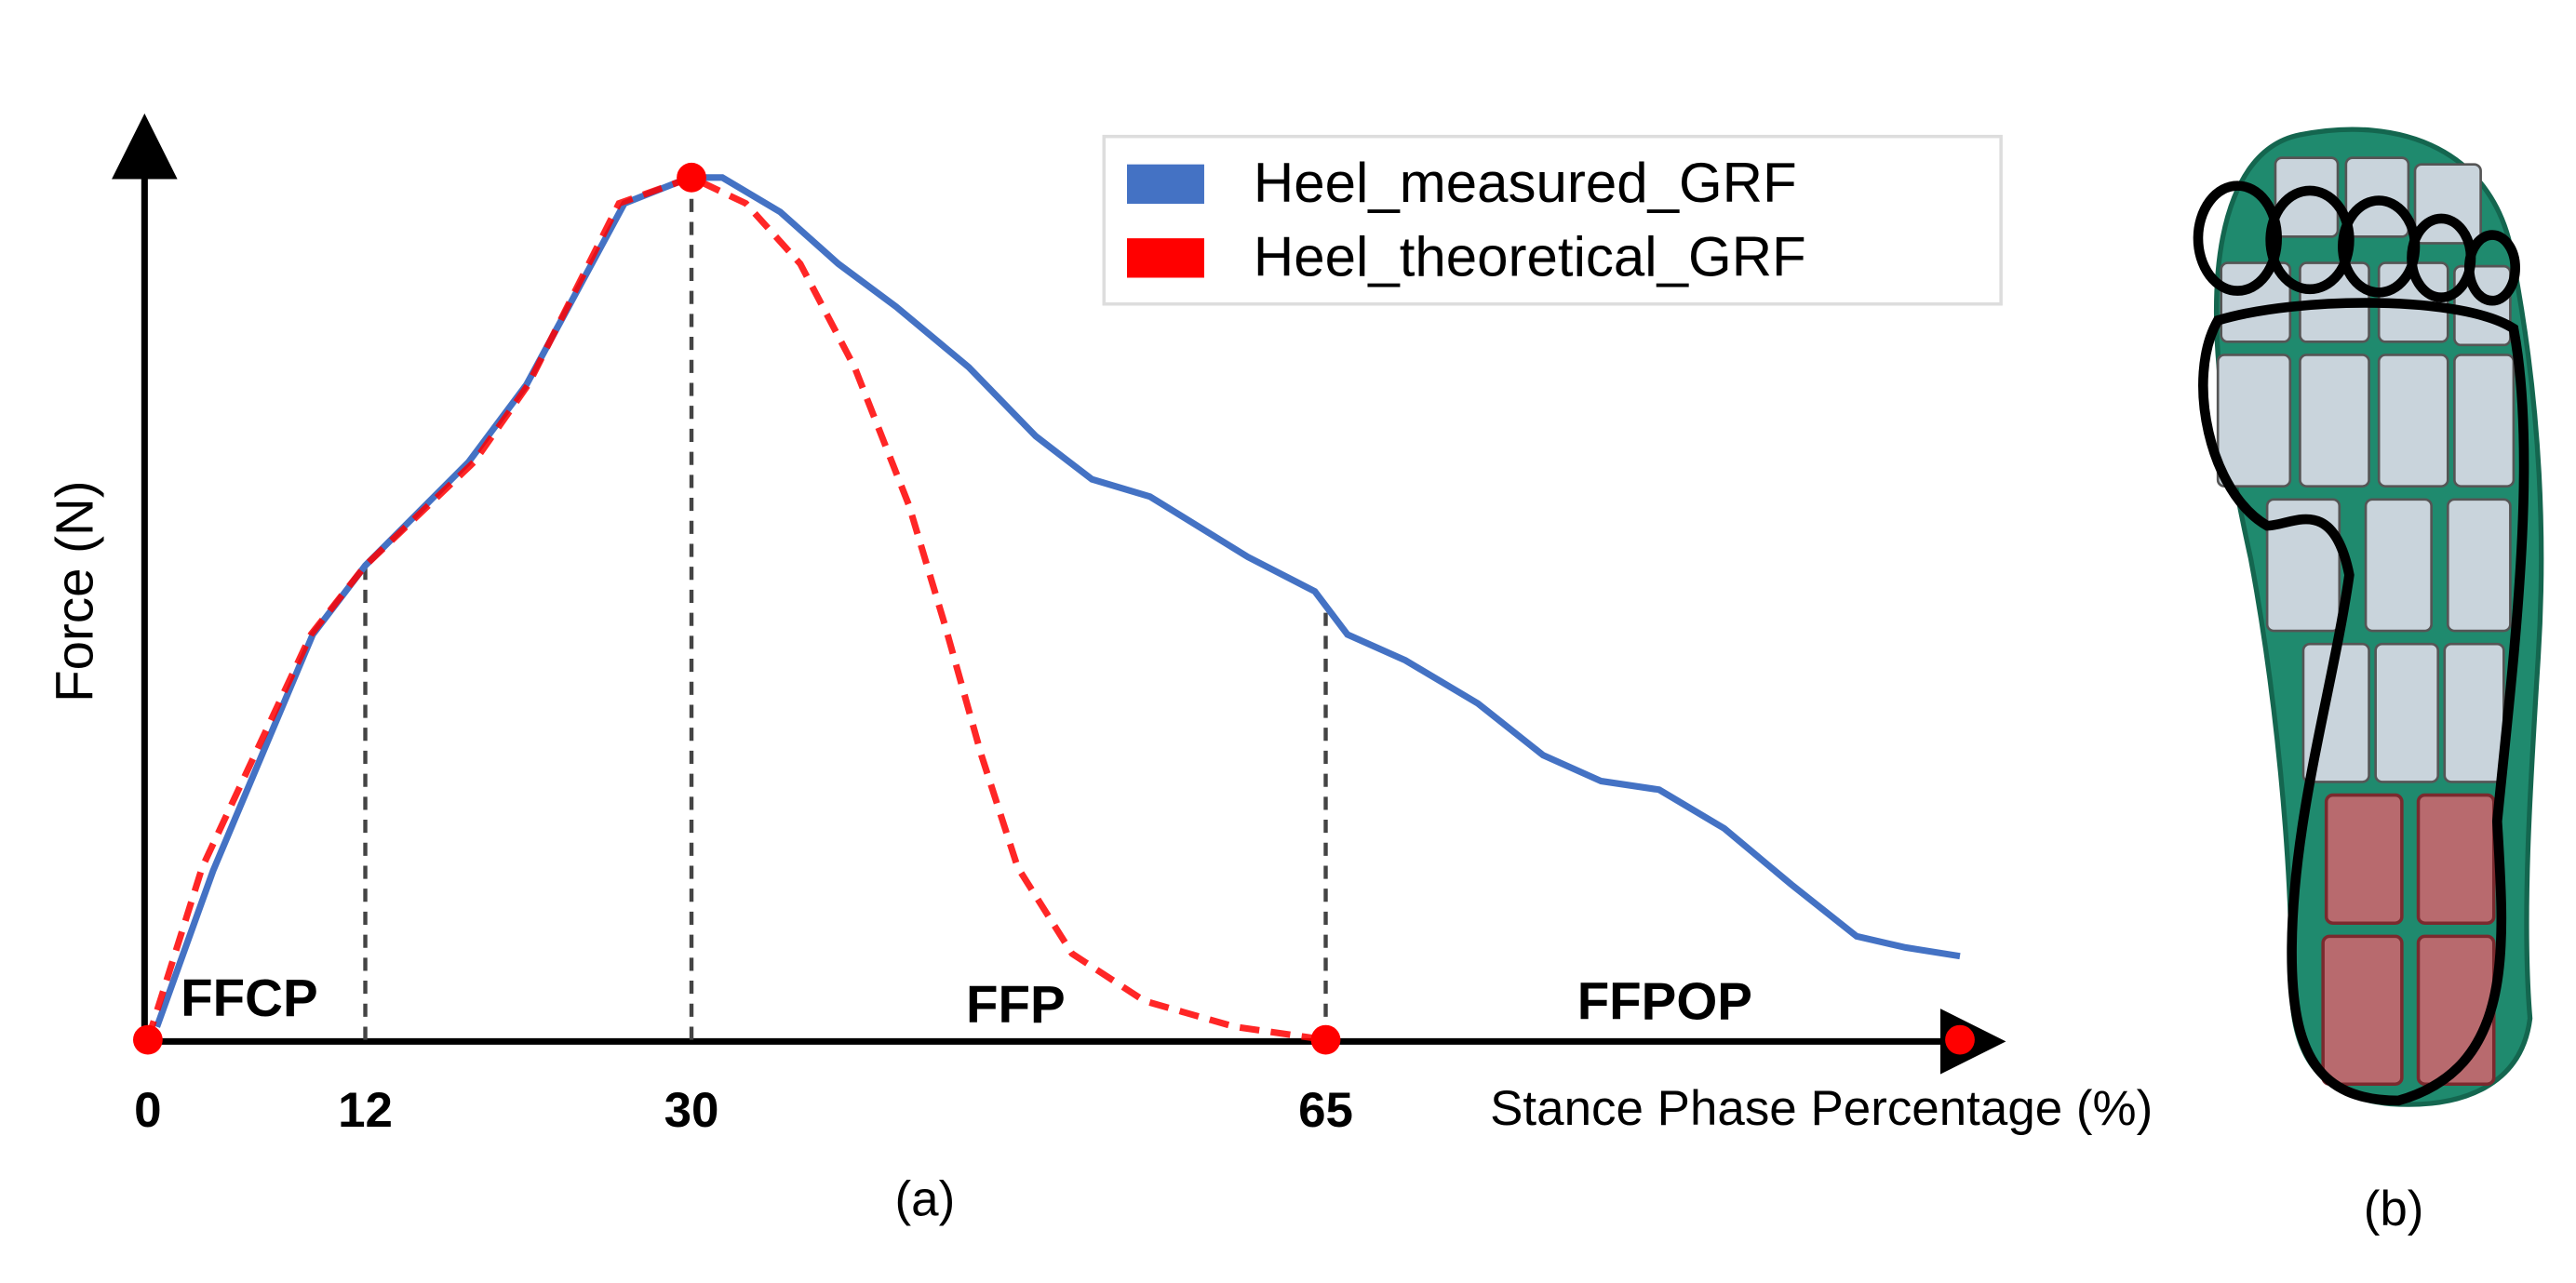  What do you see at coordinates (2361, 643) in the screenshot?
I see `foot-outline` at bounding box center [2361, 643].